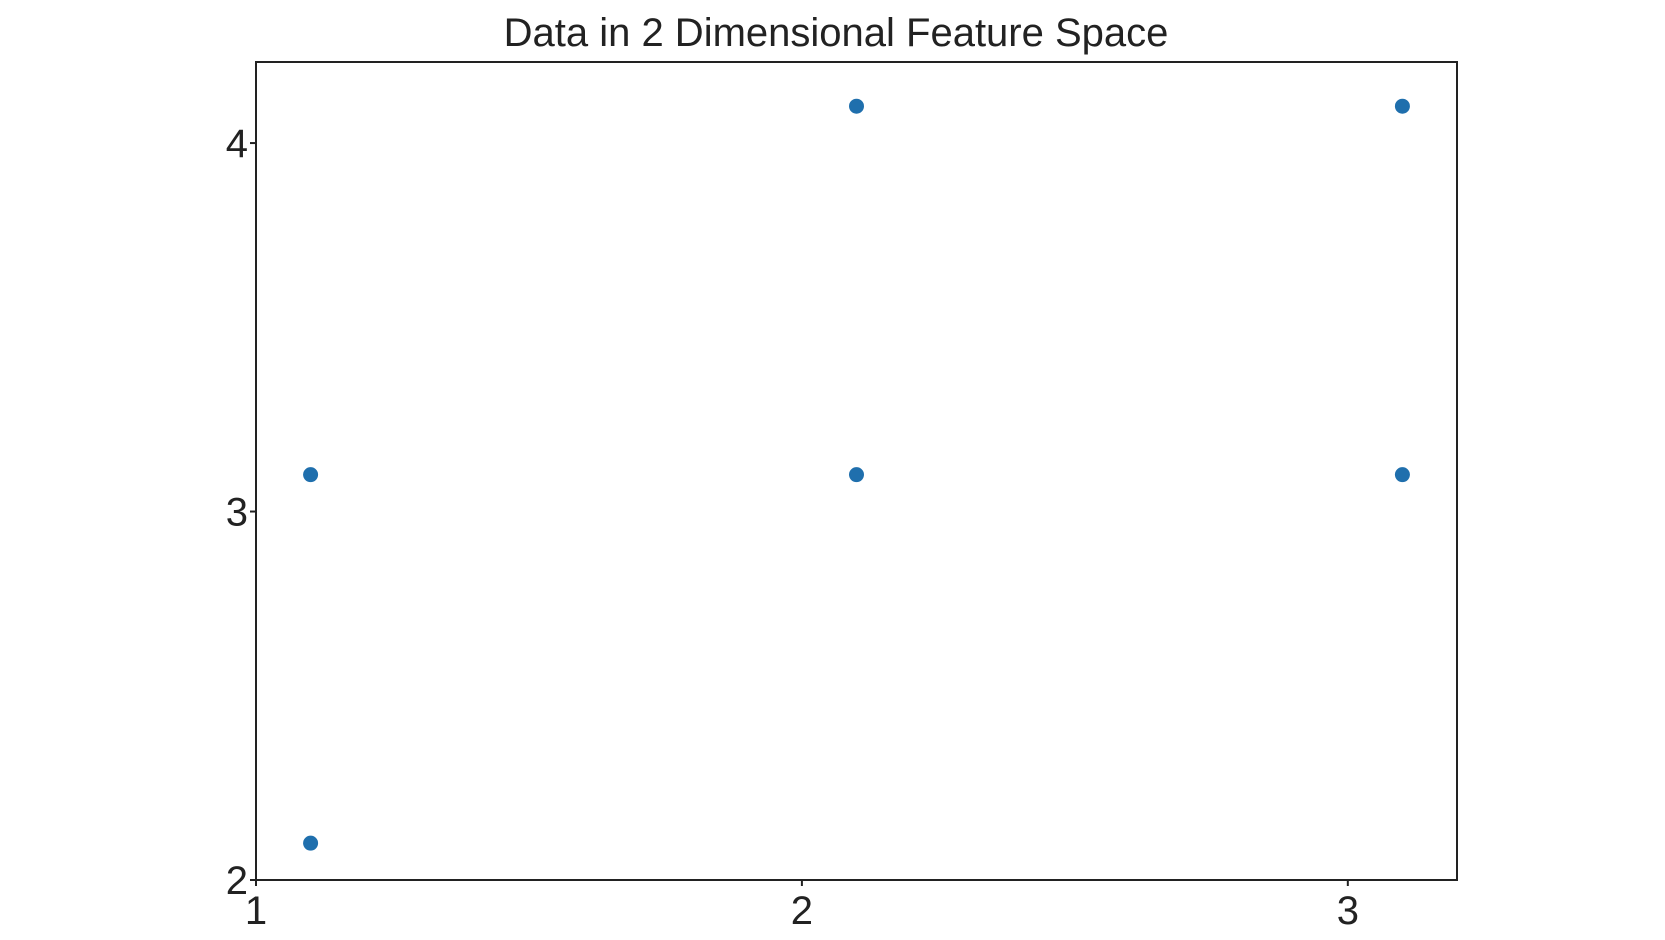  I want to click on y-axis: 2 3 4, so click(241, 512).